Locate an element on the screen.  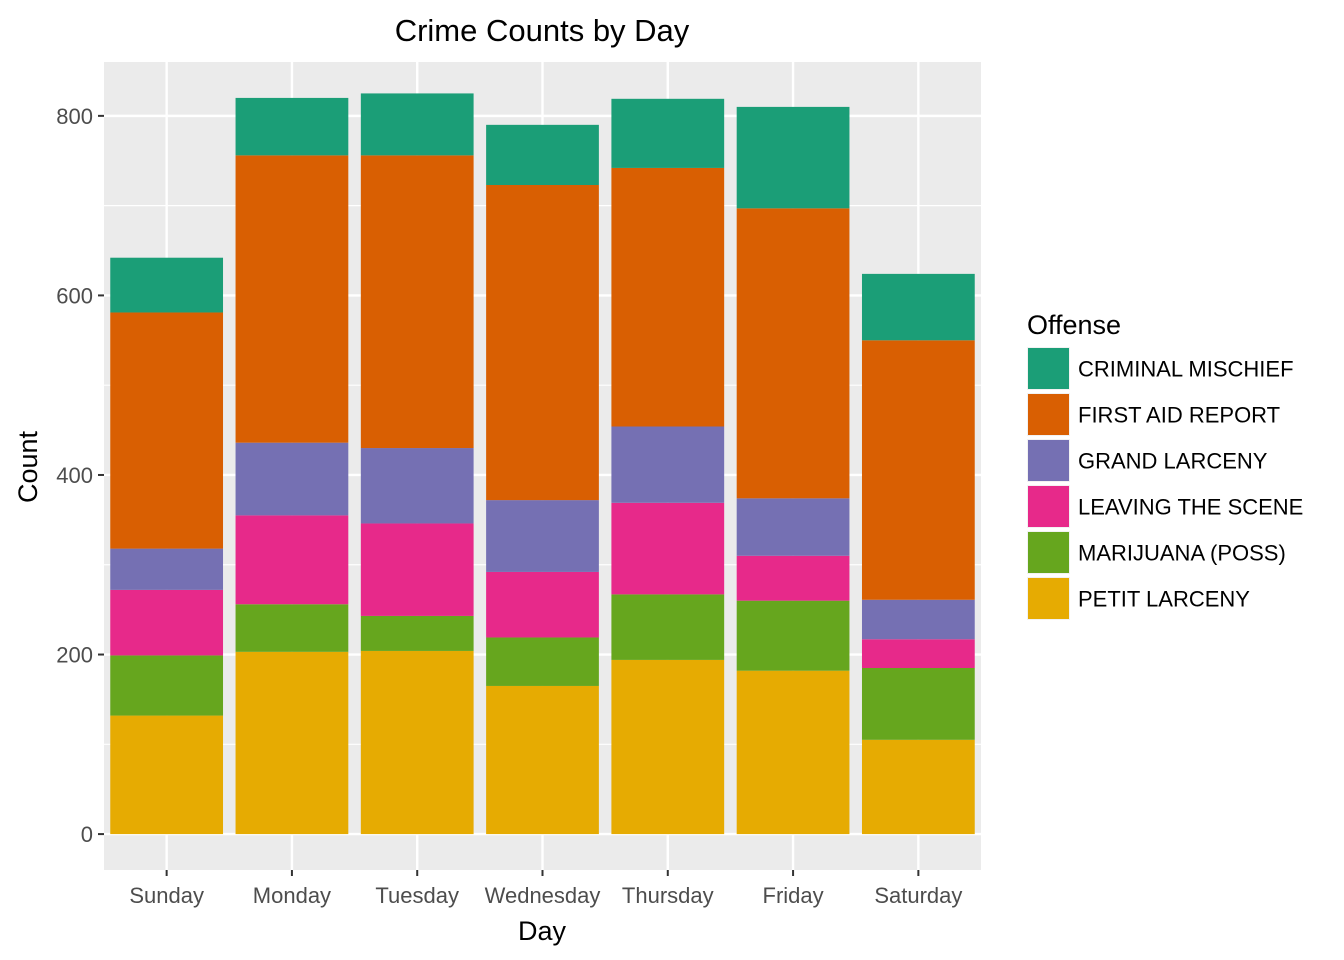
y-tick-label: 600 is located at coordinates (74, 295).